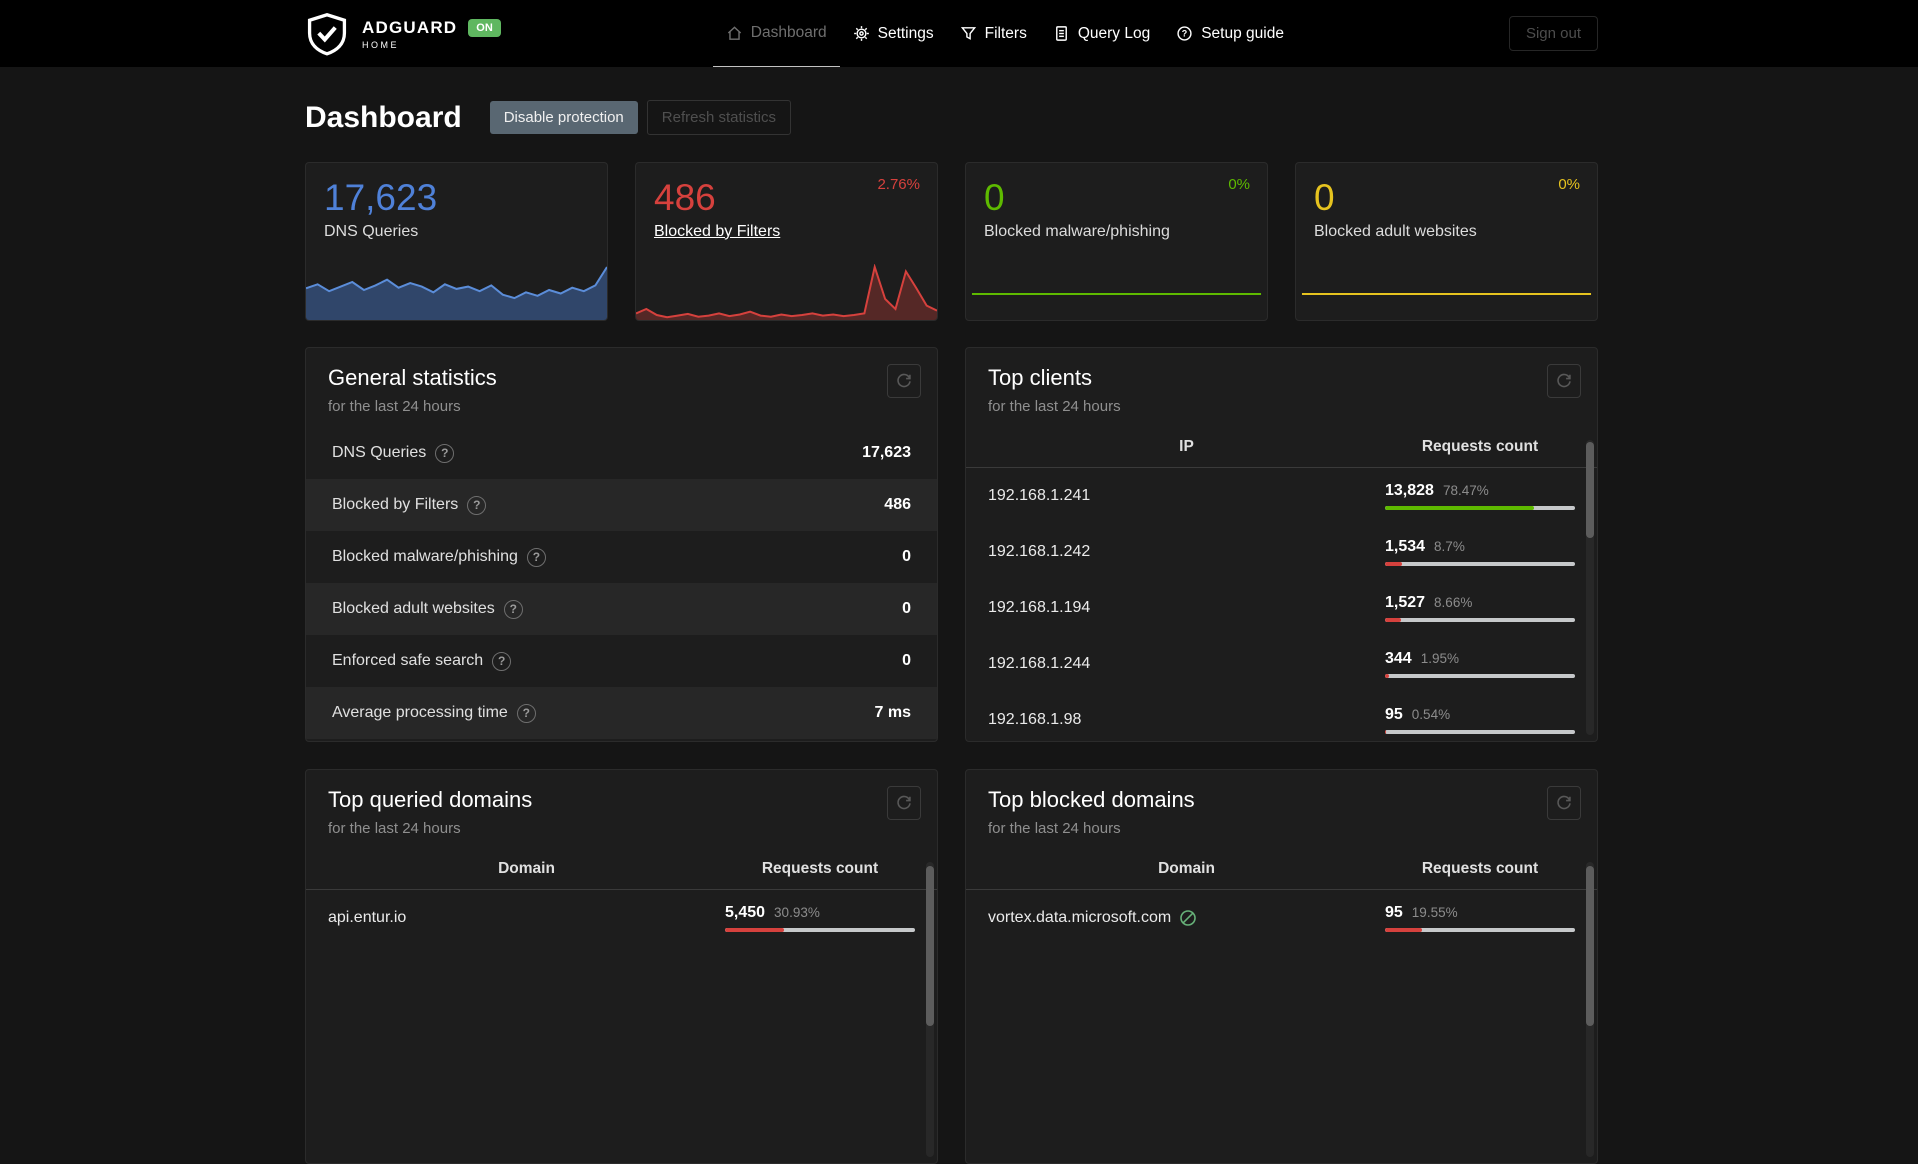 The height and width of the screenshot is (1164, 1918). What do you see at coordinates (563, 117) in the screenshot?
I see `disable-protection-button: Disable protection` at bounding box center [563, 117].